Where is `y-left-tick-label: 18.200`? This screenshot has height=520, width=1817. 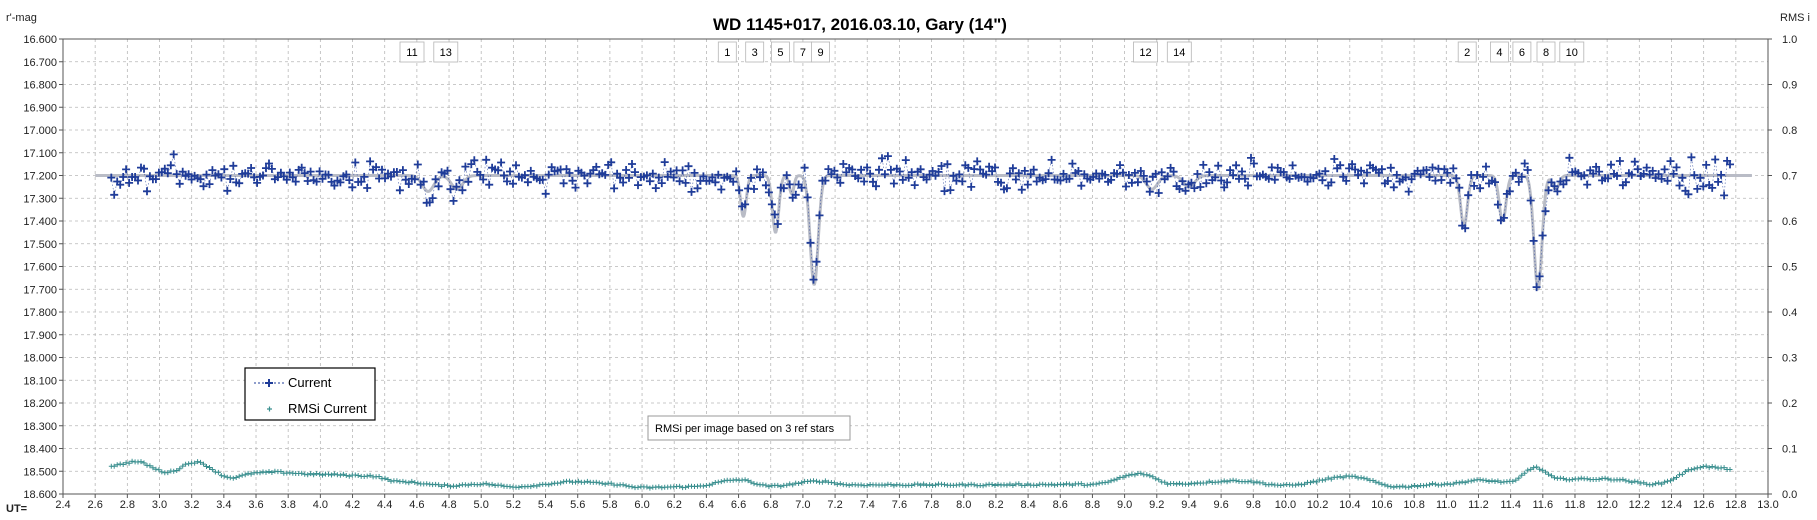
y-left-tick-label: 18.200 is located at coordinates (40, 404).